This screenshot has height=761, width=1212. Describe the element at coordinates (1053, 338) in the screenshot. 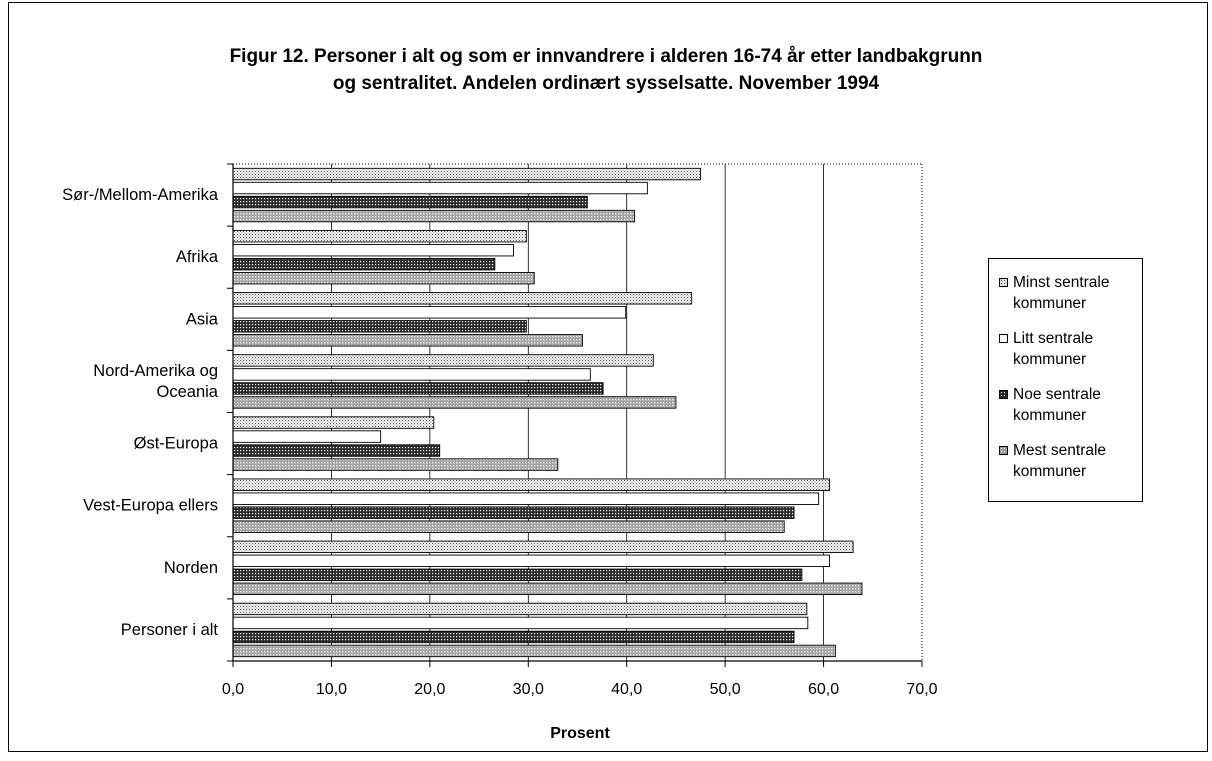

I see `legend-label-litt-1: Litt sentrale` at that location.